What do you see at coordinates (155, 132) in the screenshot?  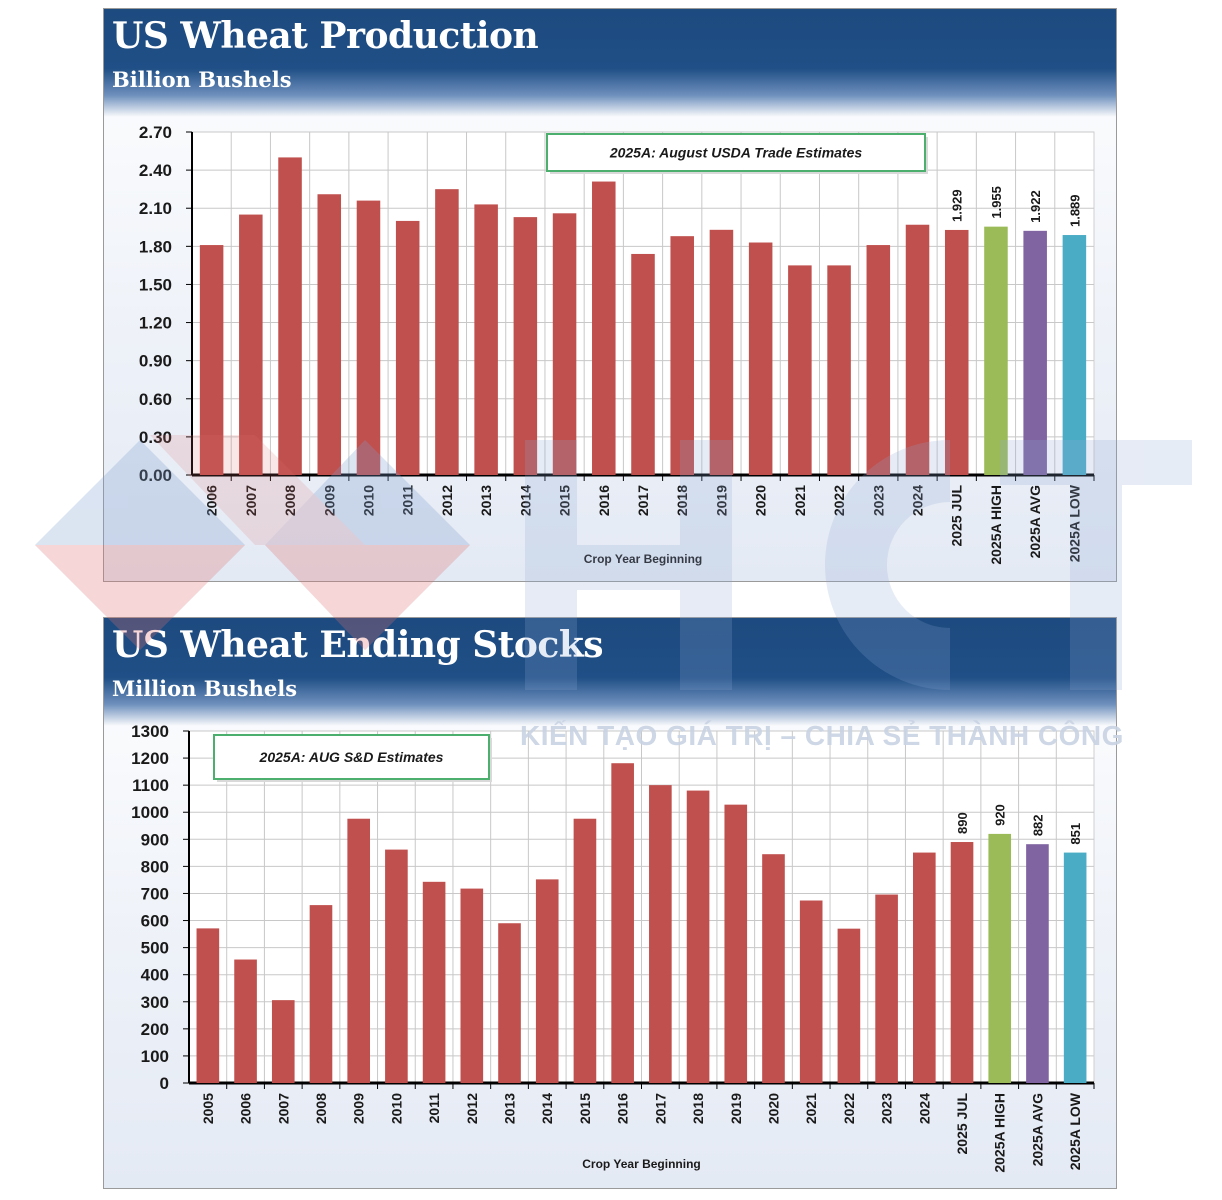 I see `y-tick-label: 2.70` at bounding box center [155, 132].